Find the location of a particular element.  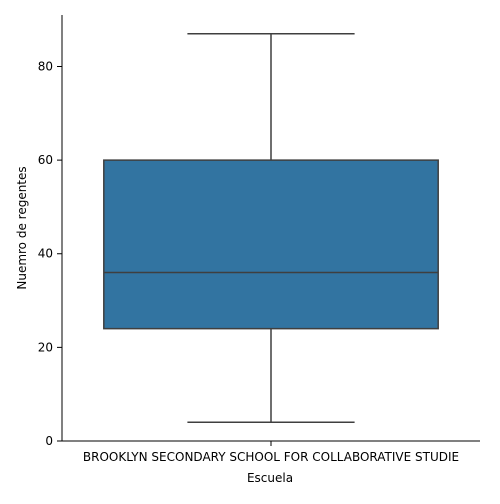

y-tick-label: 80 is located at coordinates (45, 66).